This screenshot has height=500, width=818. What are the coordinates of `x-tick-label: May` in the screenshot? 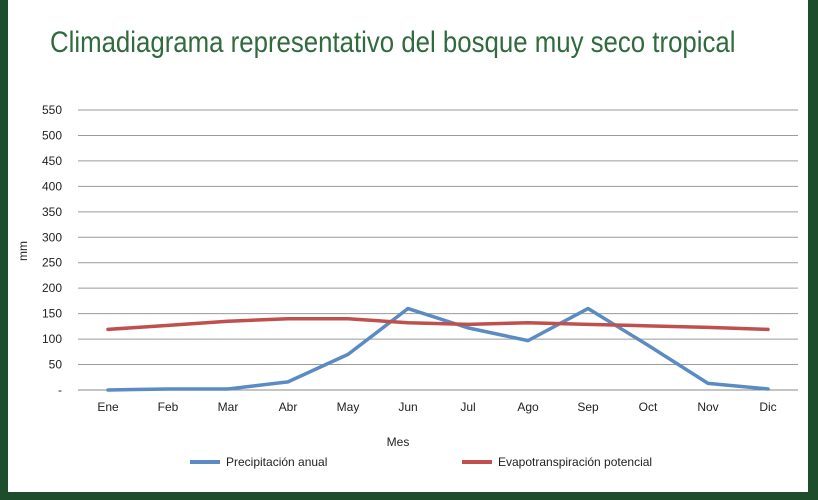 It's located at (348, 407).